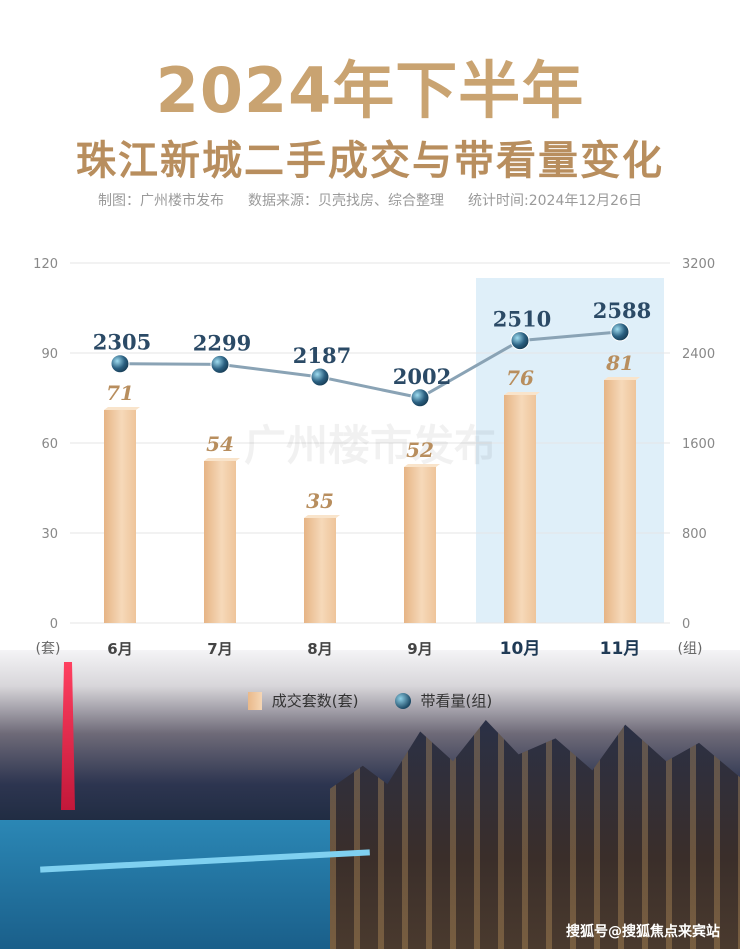  Describe the element at coordinates (520, 378) in the screenshot. I see `bar-value-label: 76` at that location.